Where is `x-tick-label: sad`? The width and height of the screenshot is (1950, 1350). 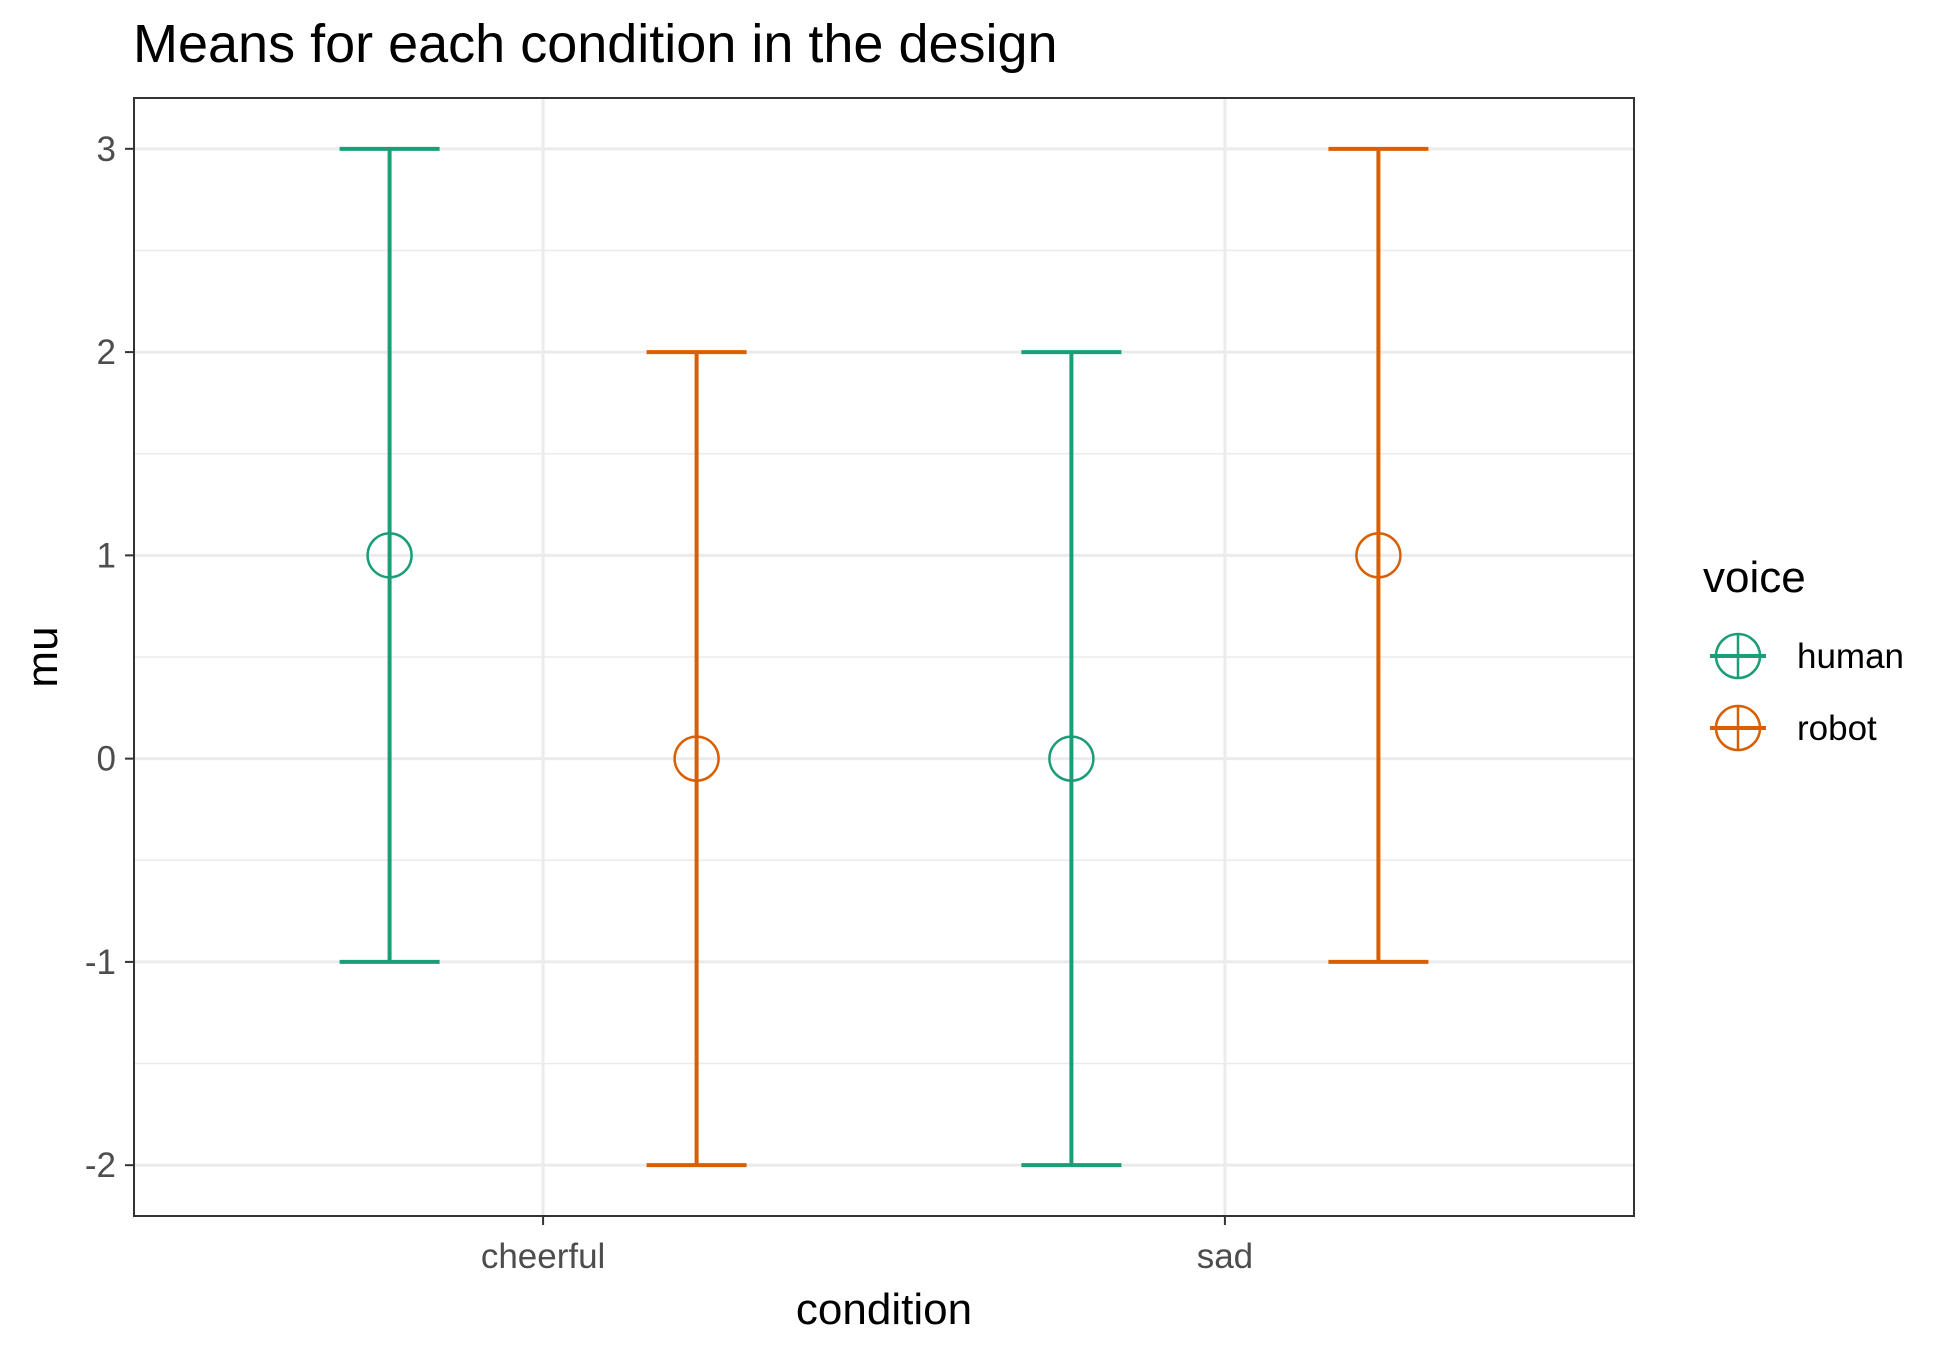
x-tick-label: sad is located at coordinates (1225, 1256).